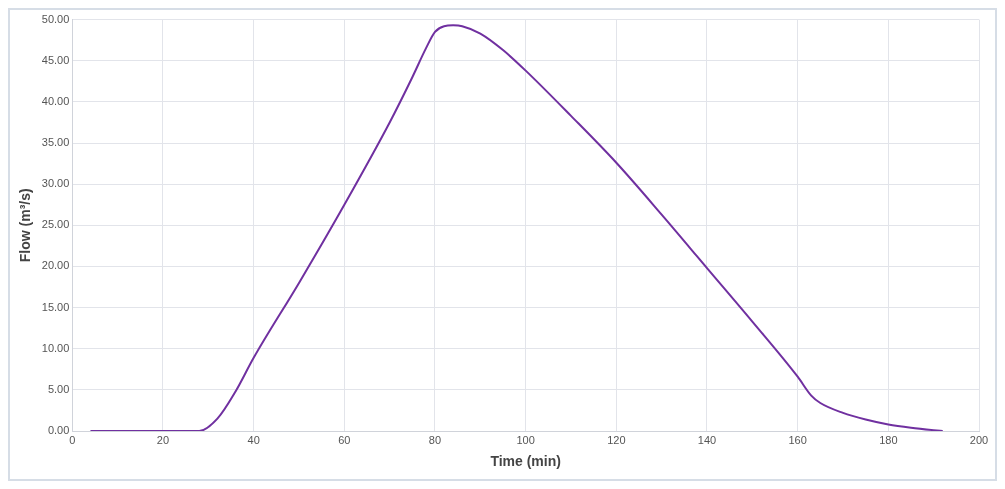 This screenshot has height=489, width=1005. Describe the element at coordinates (253, 439) in the screenshot. I see `x-tick-label: 40` at that location.